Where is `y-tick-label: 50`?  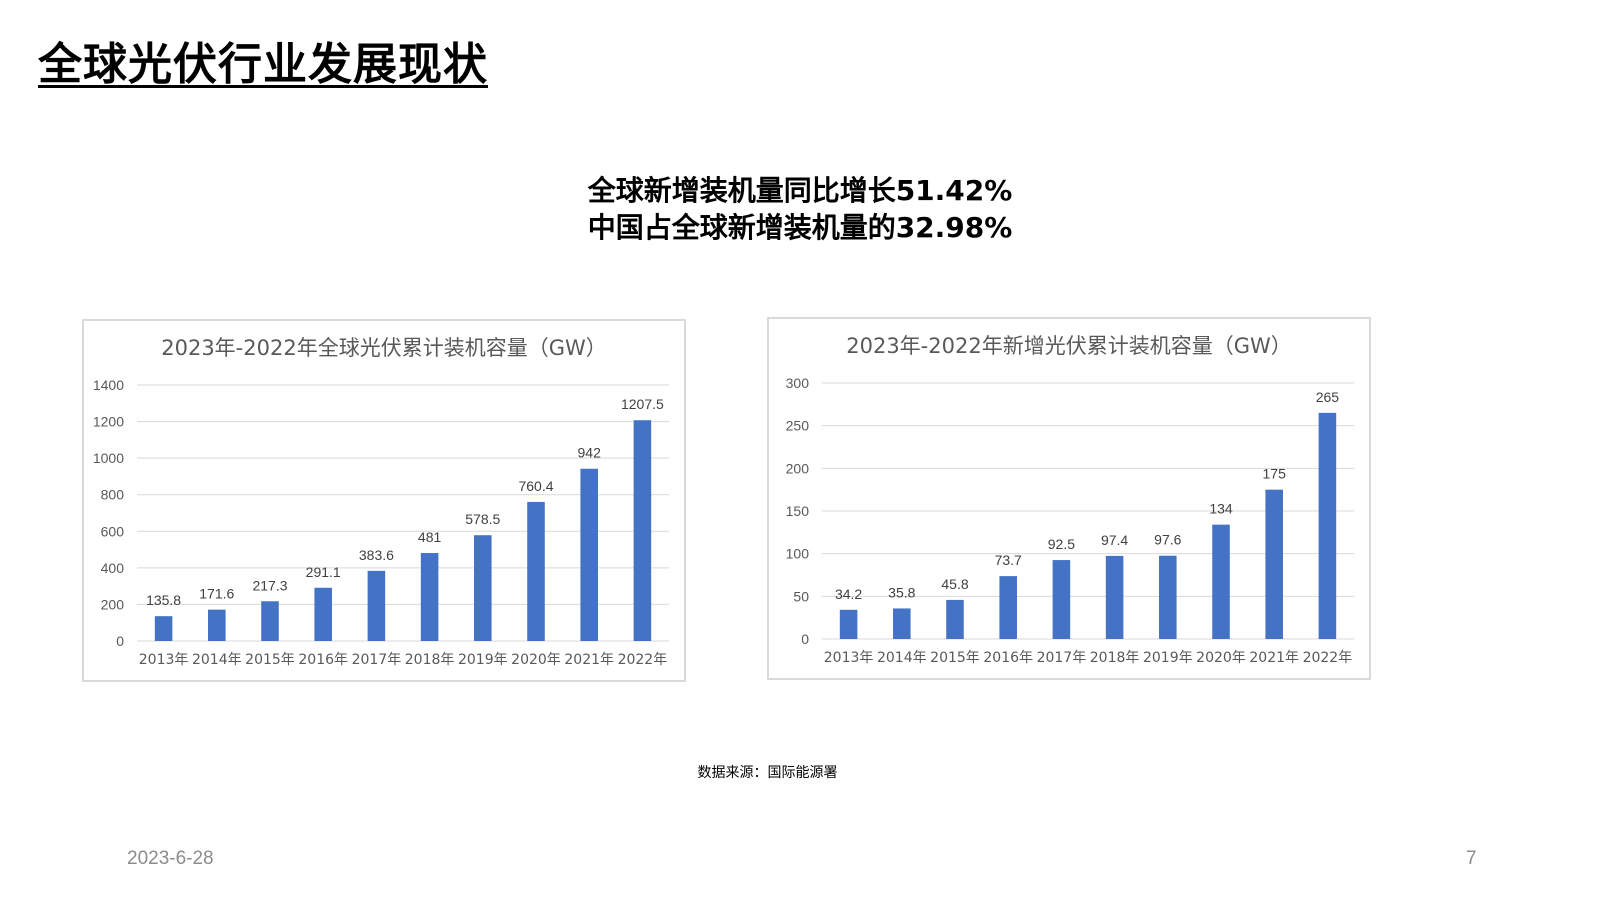 y-tick-label: 50 is located at coordinates (801, 596).